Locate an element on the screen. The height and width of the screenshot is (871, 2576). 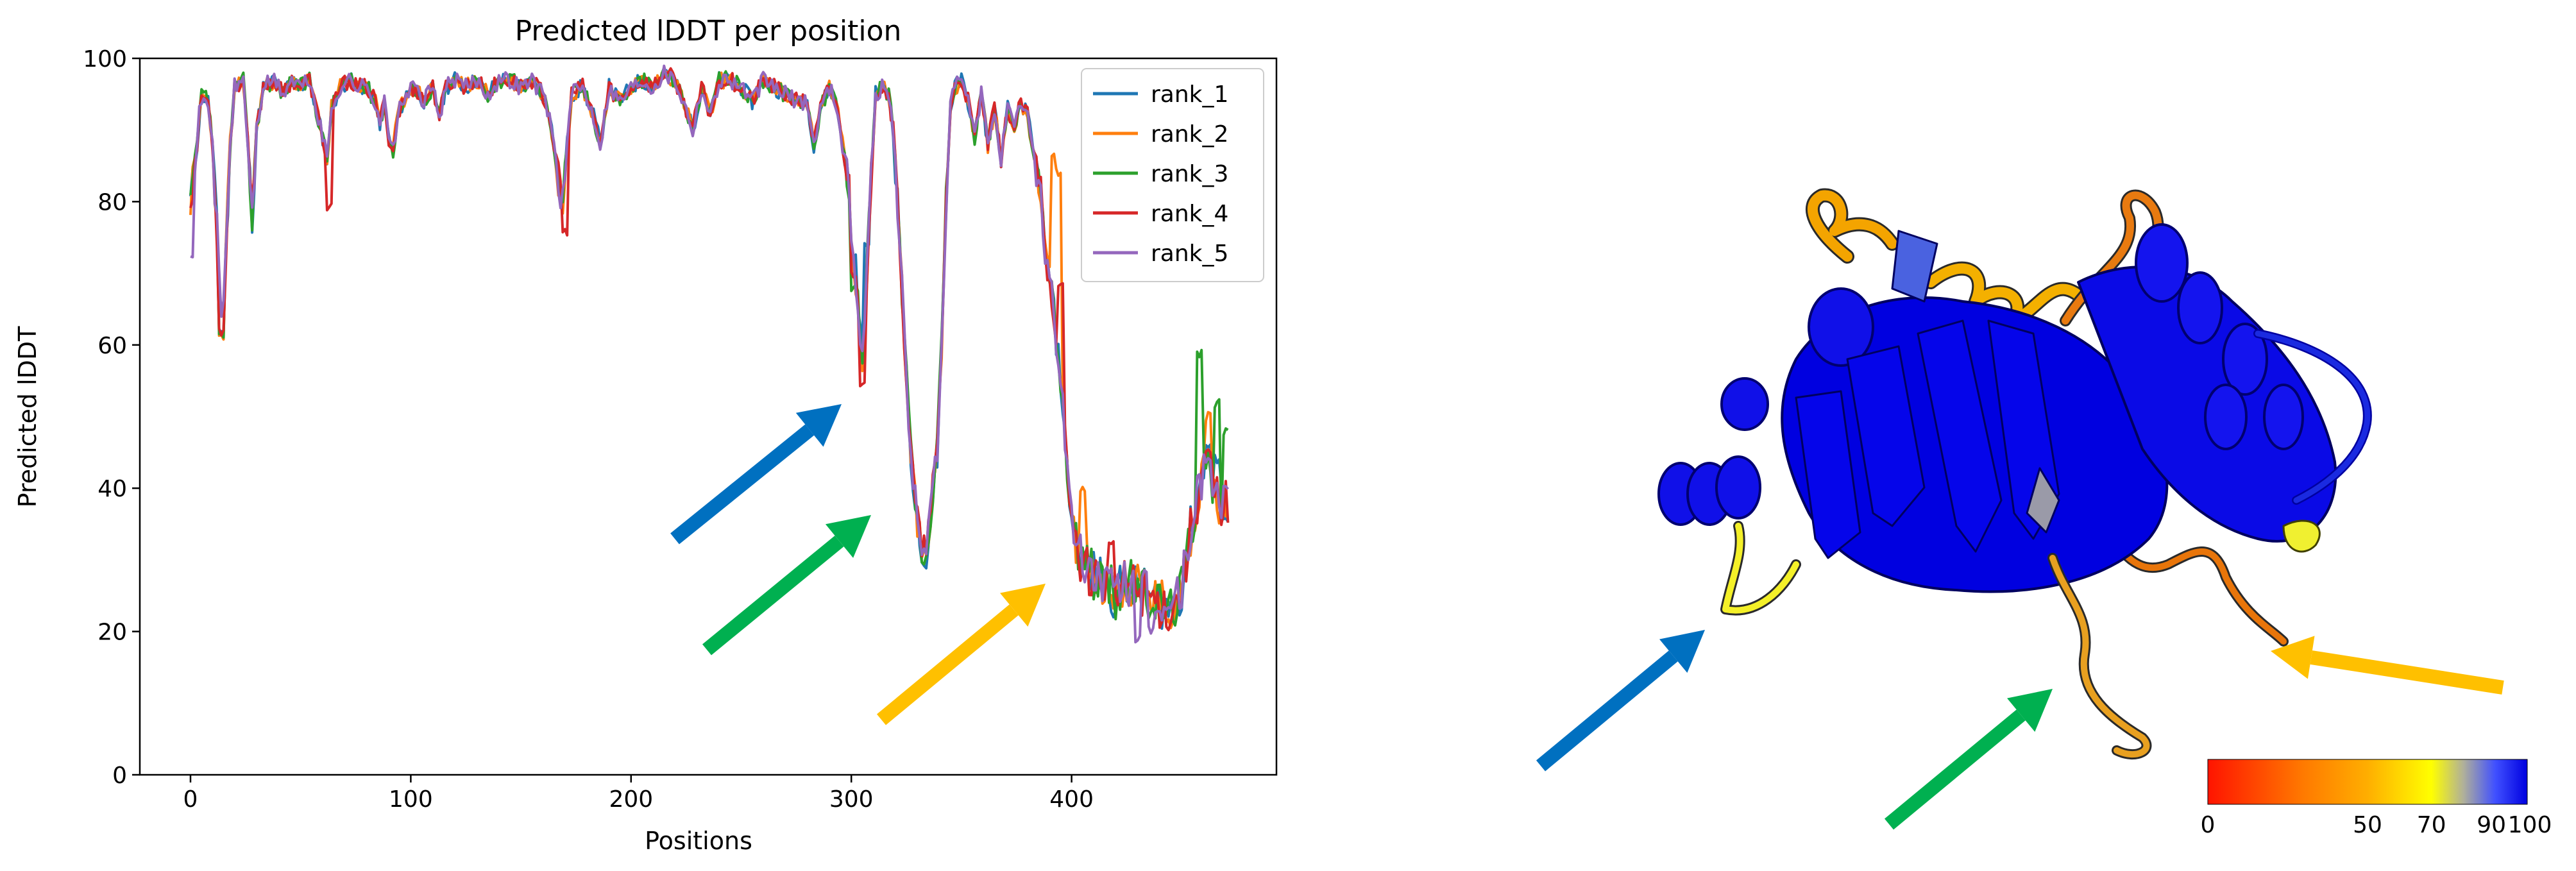
legend: rank_1 rank_2 rank_3 rank_4 rank_5 is located at coordinates (1172, 175).